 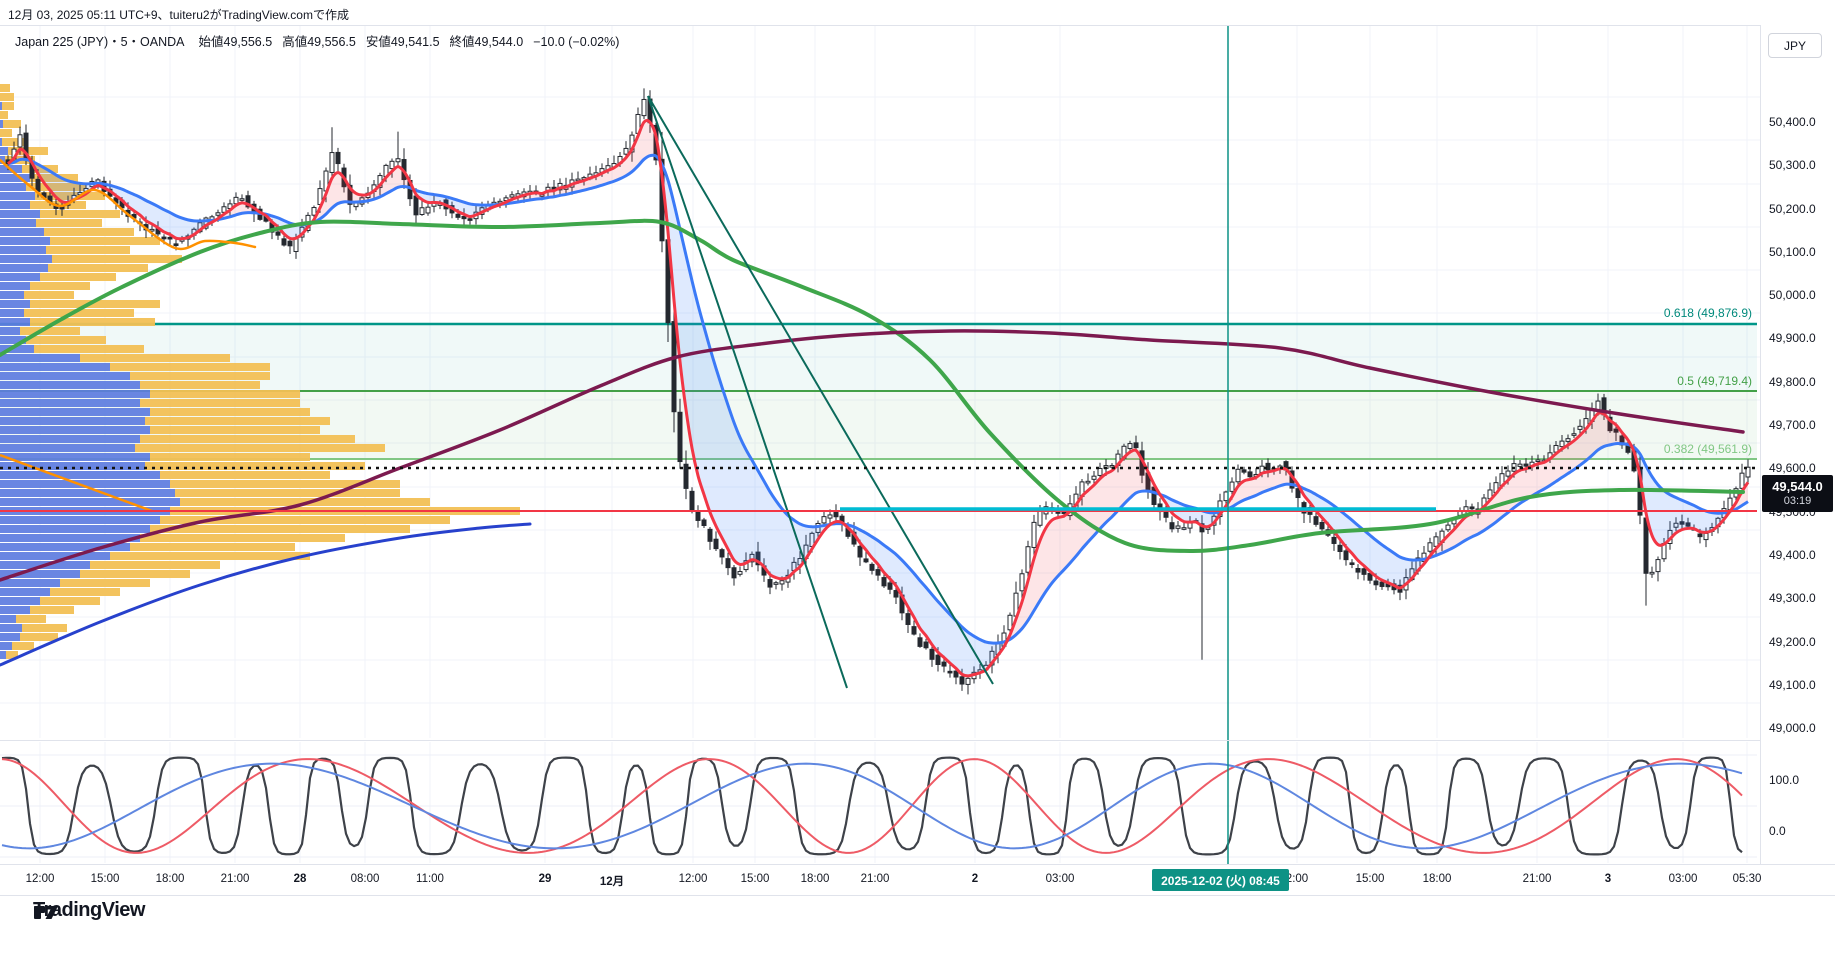 I want to click on last-price-badge: 49,544.0 03:19, so click(x=1797, y=493).